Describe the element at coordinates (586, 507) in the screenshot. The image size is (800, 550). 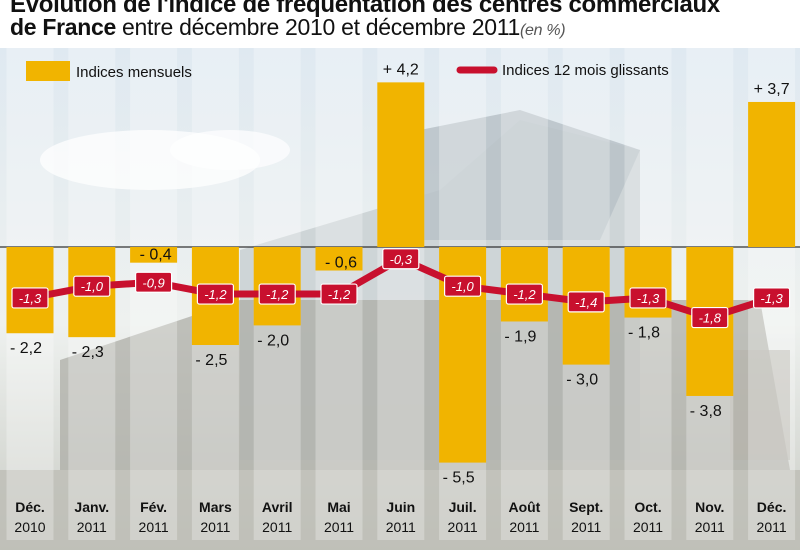
I see `x-tick-month: Sept.` at that location.